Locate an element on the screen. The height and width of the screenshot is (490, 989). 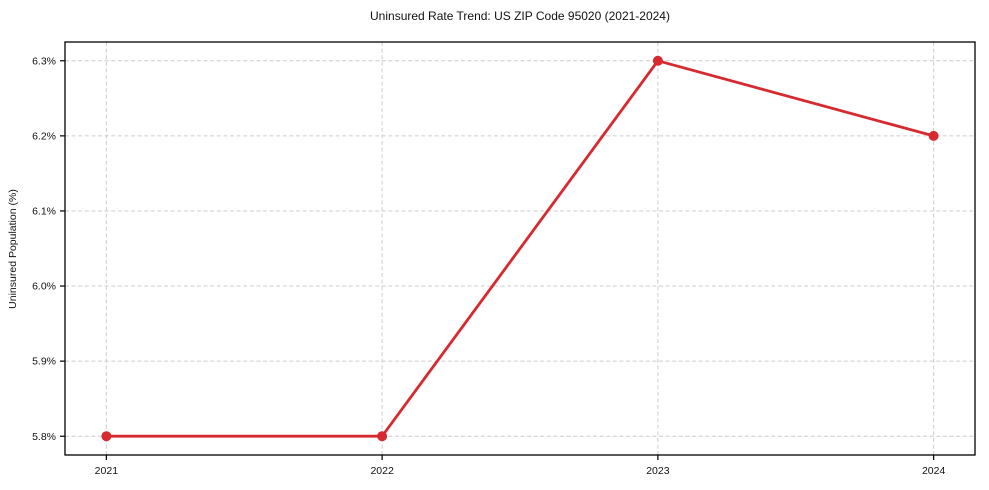
x-tick-label: 2022 is located at coordinates (382, 471).